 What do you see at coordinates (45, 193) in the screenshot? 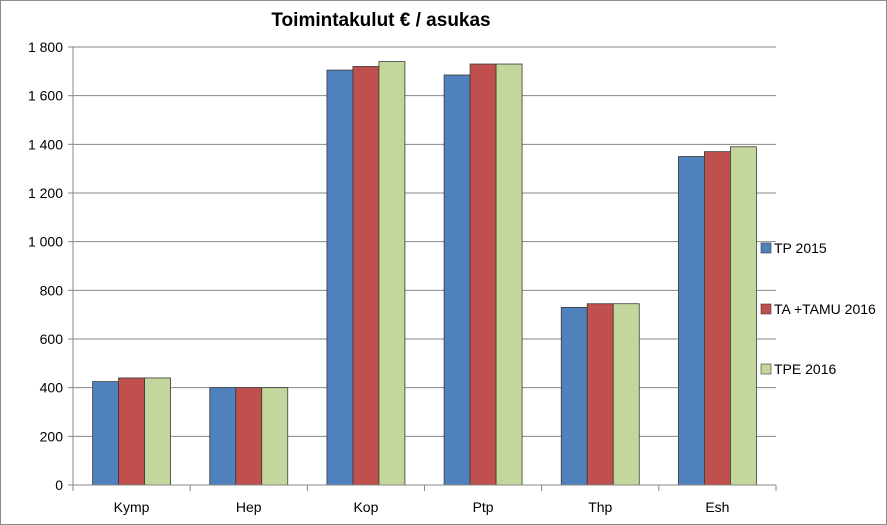
I see `y-tick-label: 1 200` at bounding box center [45, 193].